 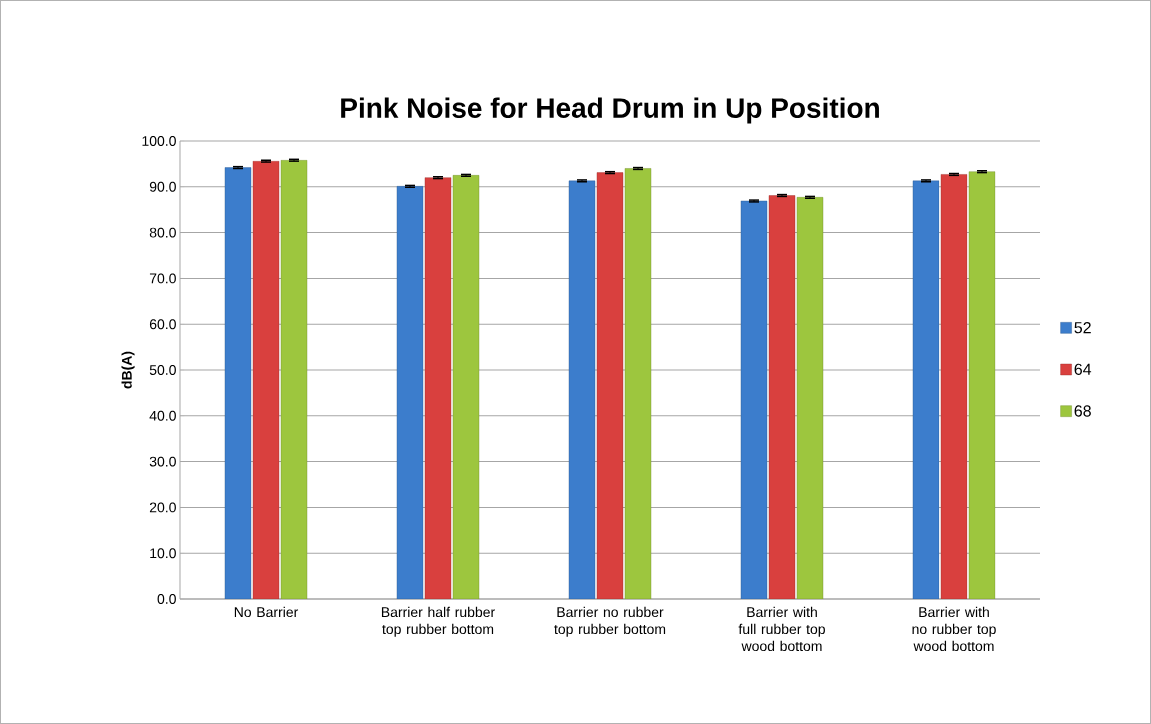 What do you see at coordinates (162, 370) in the screenshot?
I see `y-tick-label: 50.0` at bounding box center [162, 370].